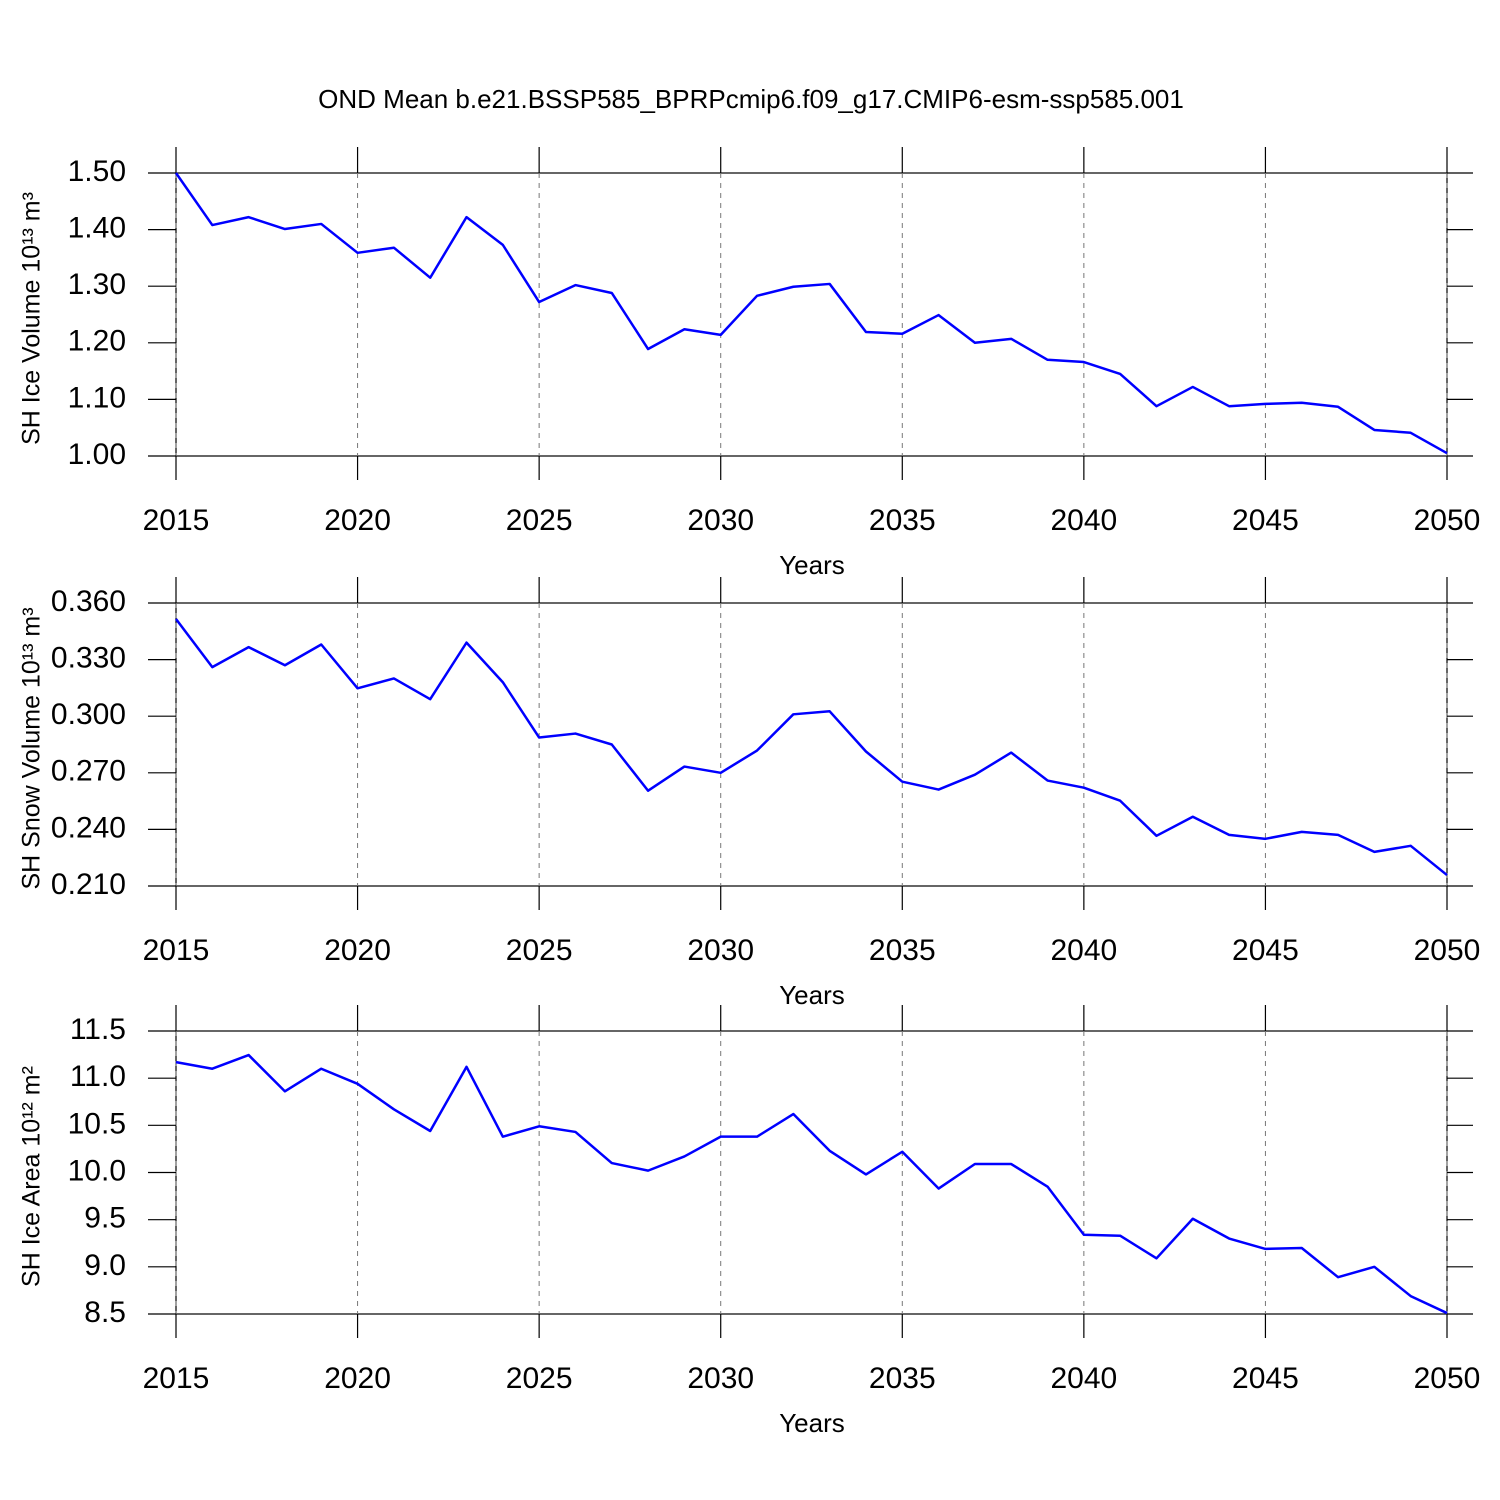 Image resolution: width=1500 pixels, height=1500 pixels. Describe the element at coordinates (105, 1218) in the screenshot. I see `y-tick-label: 9.5` at that location.